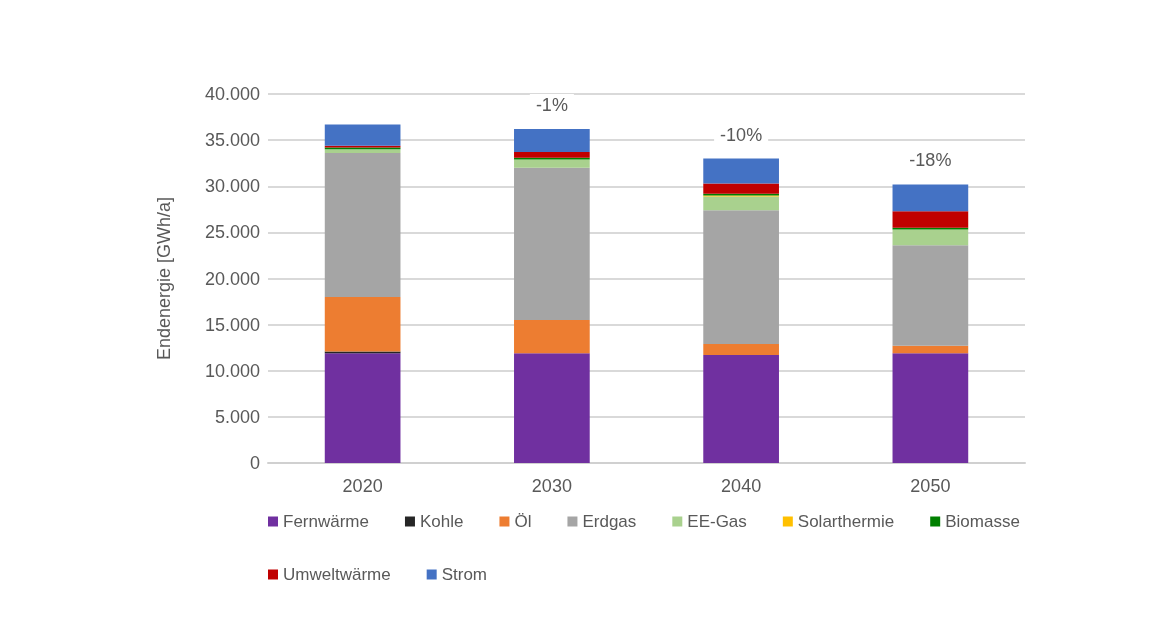  What do you see at coordinates (232, 278) in the screenshot?
I see `y-tick-label: 20.000` at bounding box center [232, 278].